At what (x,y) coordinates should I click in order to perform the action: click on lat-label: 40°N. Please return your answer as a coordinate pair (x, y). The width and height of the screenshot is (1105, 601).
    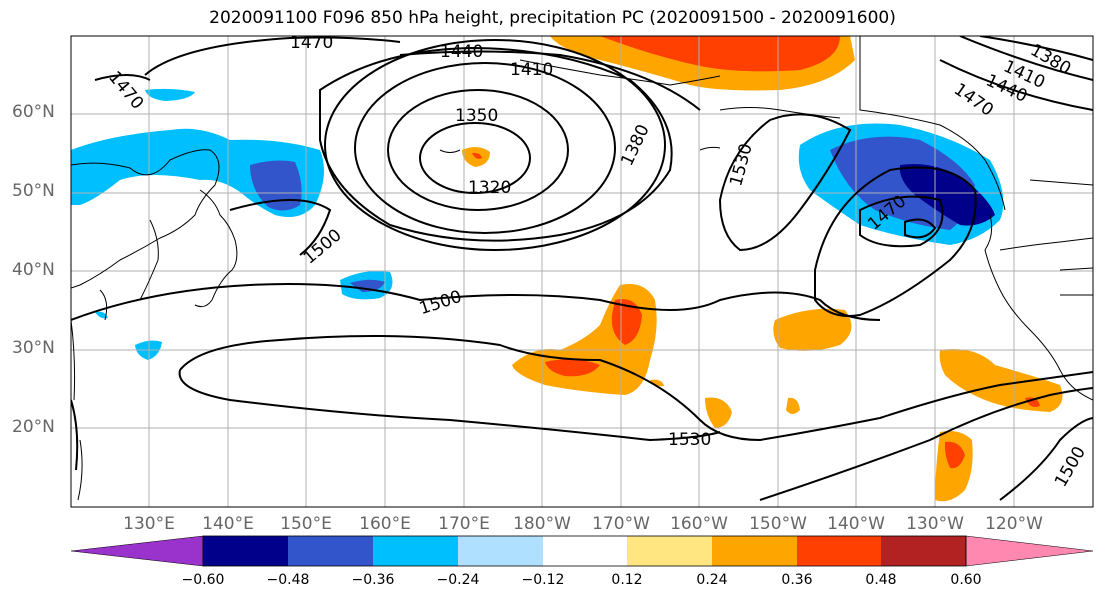
    Looking at the image, I should click on (33, 270).